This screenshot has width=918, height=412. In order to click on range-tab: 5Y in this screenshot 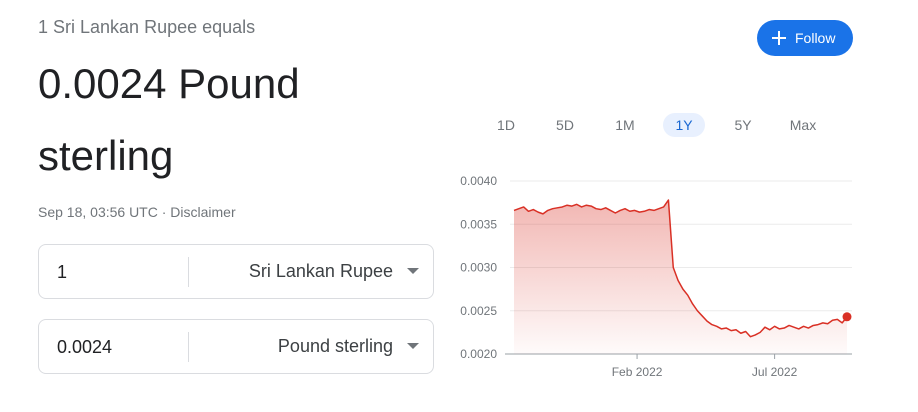, I will do `click(743, 125)`.